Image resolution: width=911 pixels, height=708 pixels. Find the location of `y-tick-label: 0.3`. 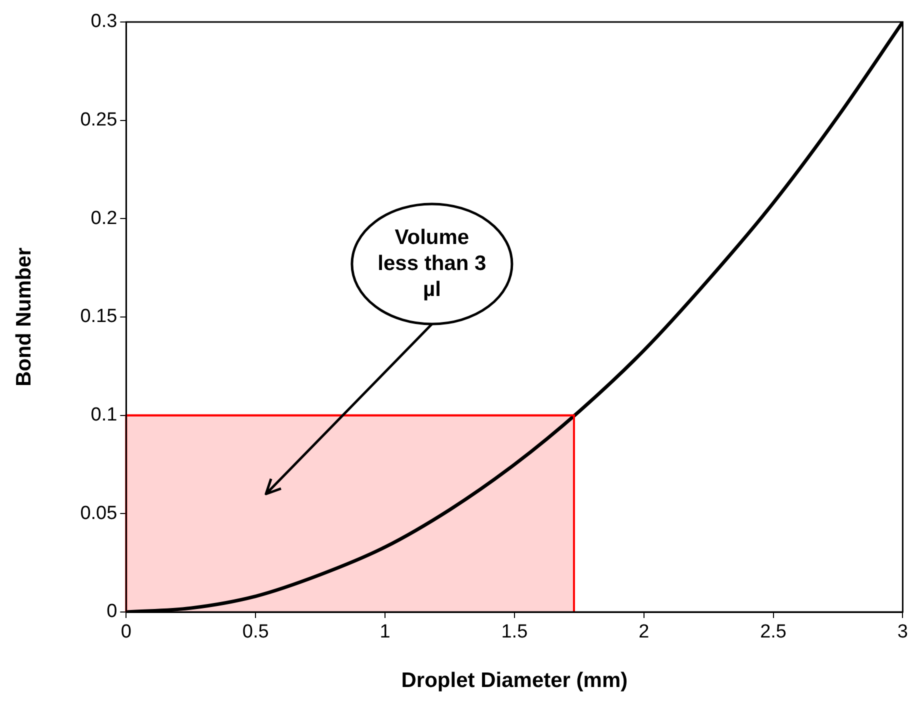

y-tick-label: 0.3 is located at coordinates (104, 21).